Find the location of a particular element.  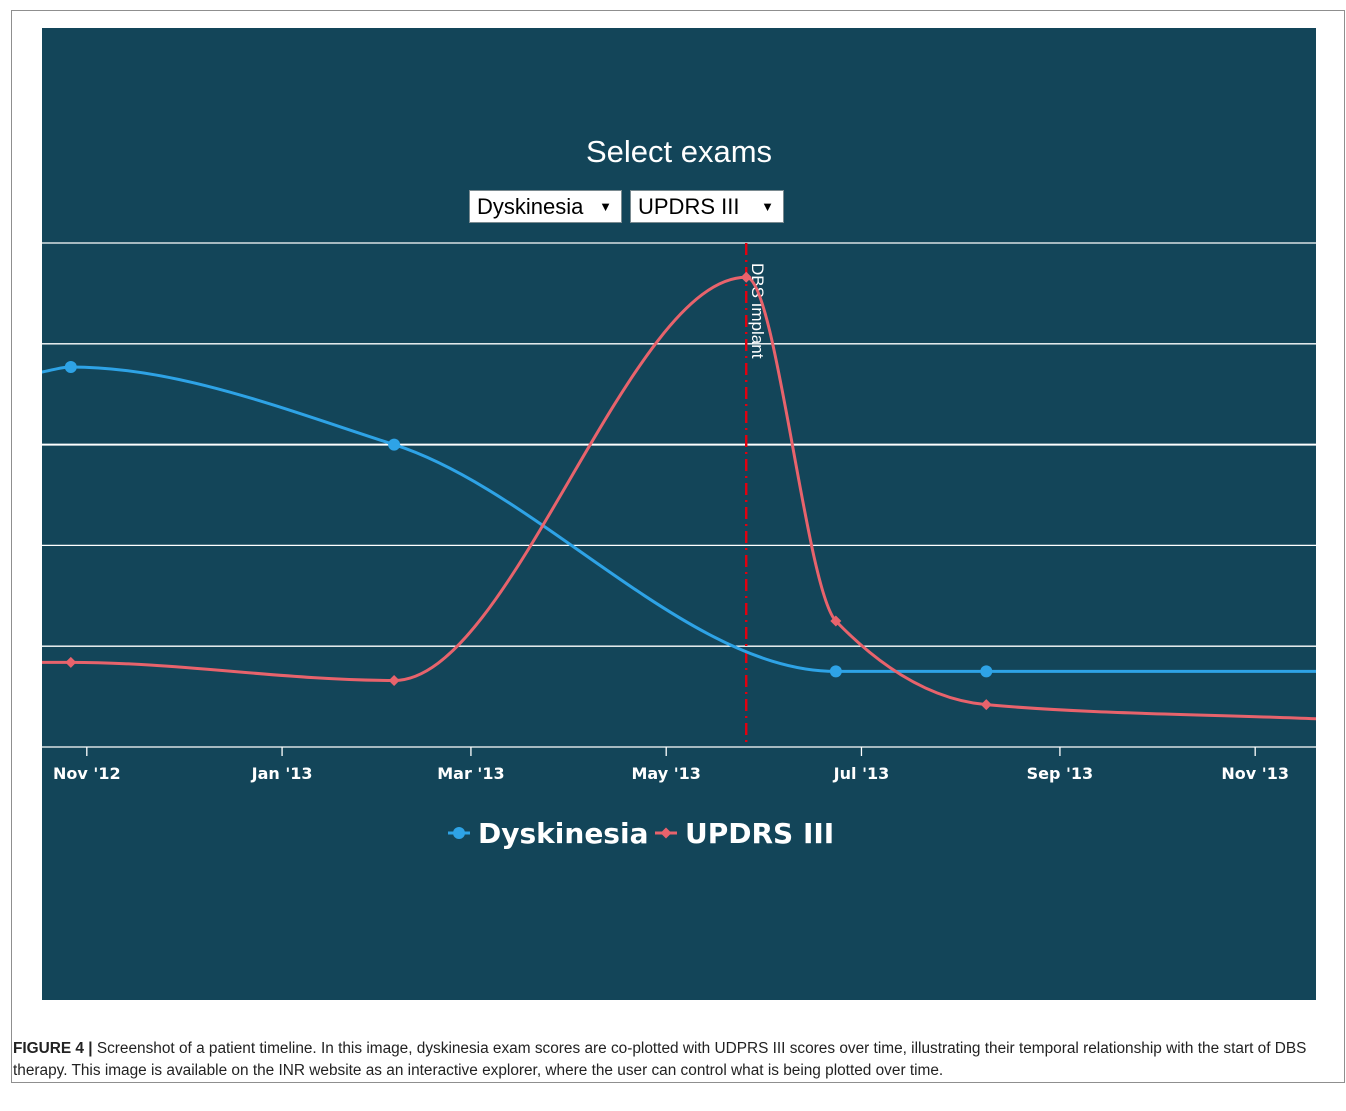

exam-select-2-value: UPDRS III is located at coordinates (689, 206).